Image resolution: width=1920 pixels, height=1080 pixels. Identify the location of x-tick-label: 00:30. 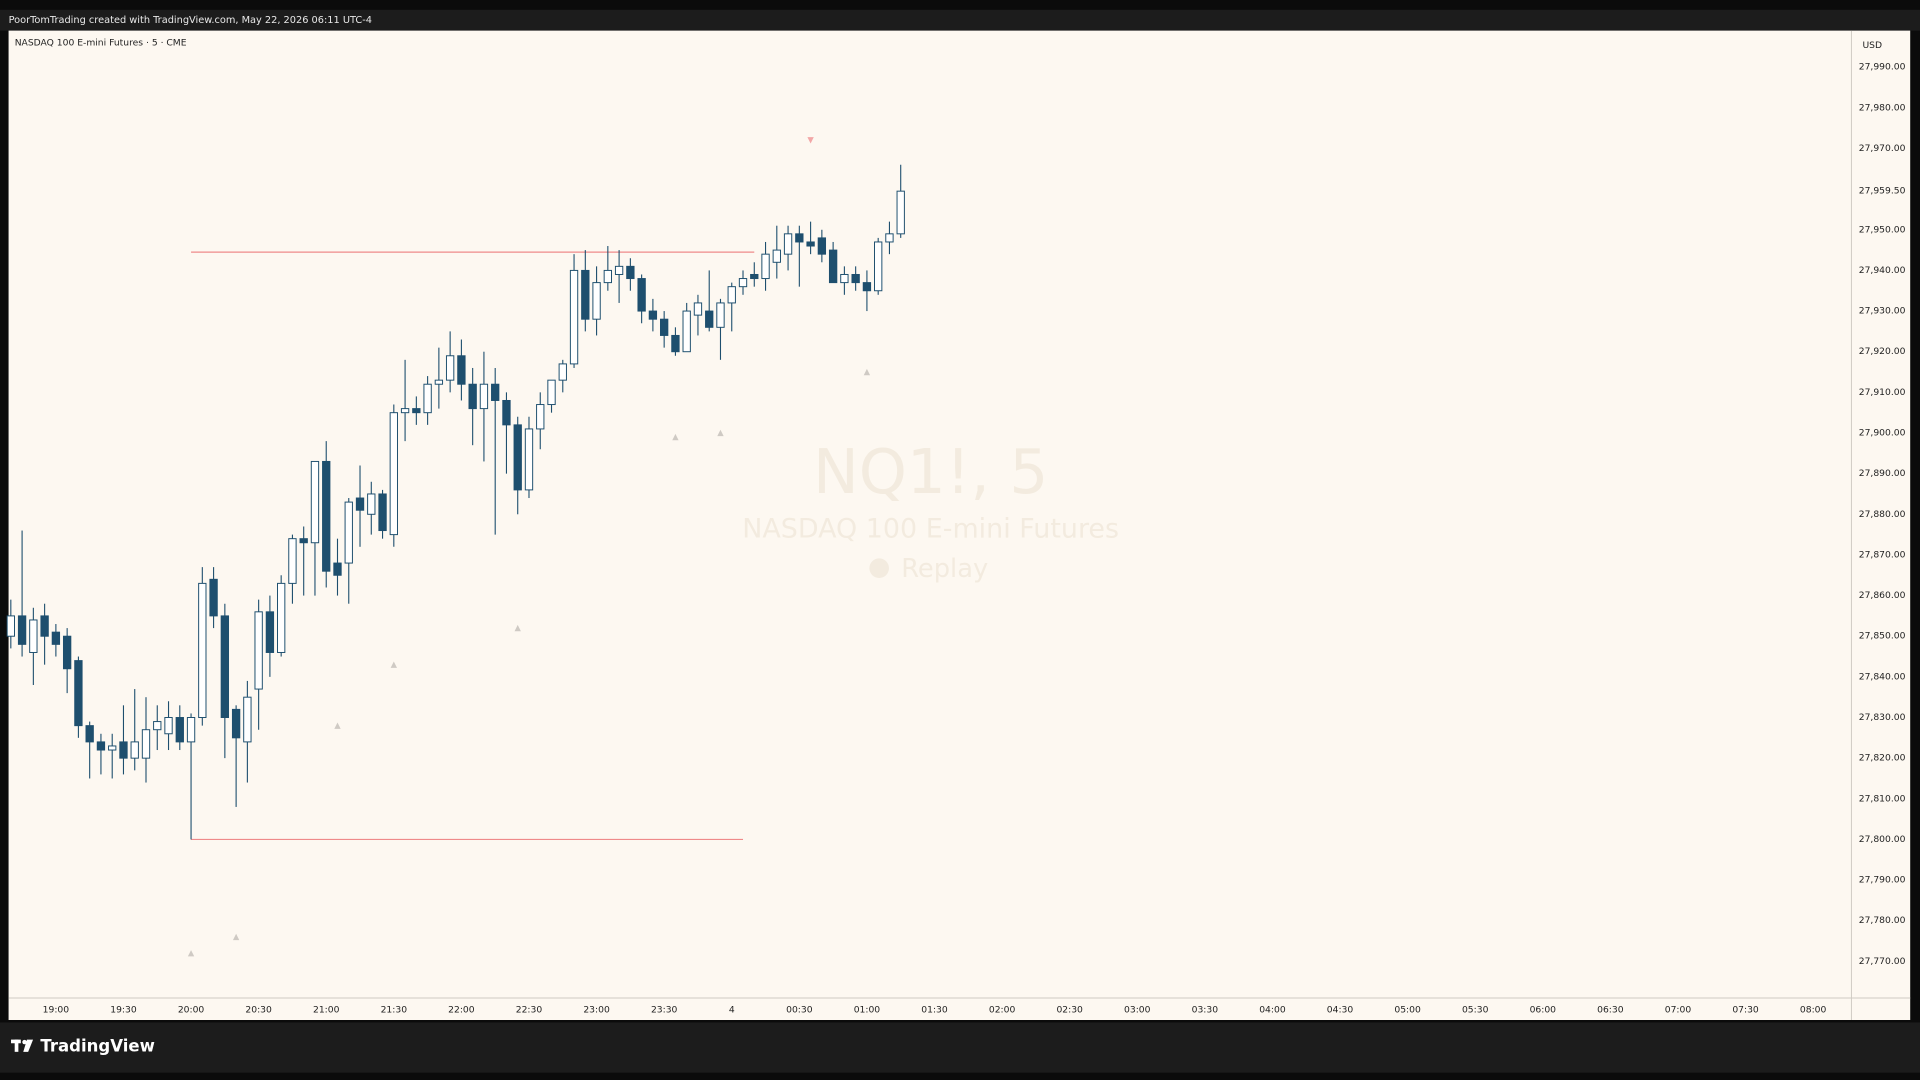
(799, 1010).